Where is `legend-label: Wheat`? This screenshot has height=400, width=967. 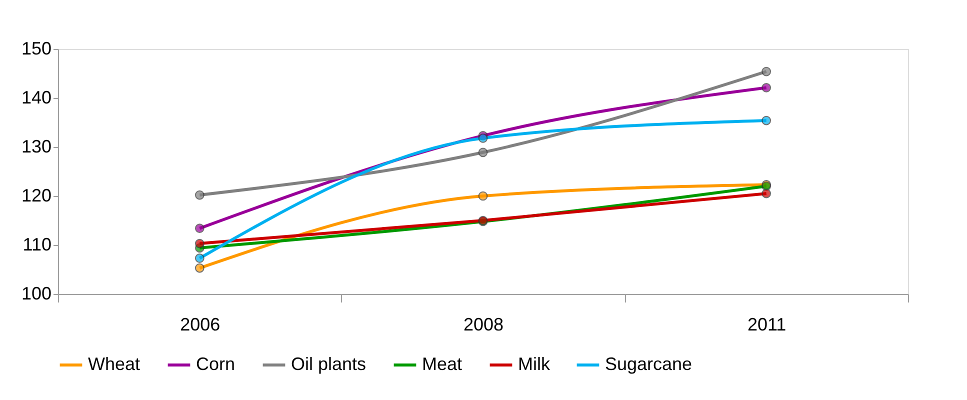 legend-label: Wheat is located at coordinates (114, 364).